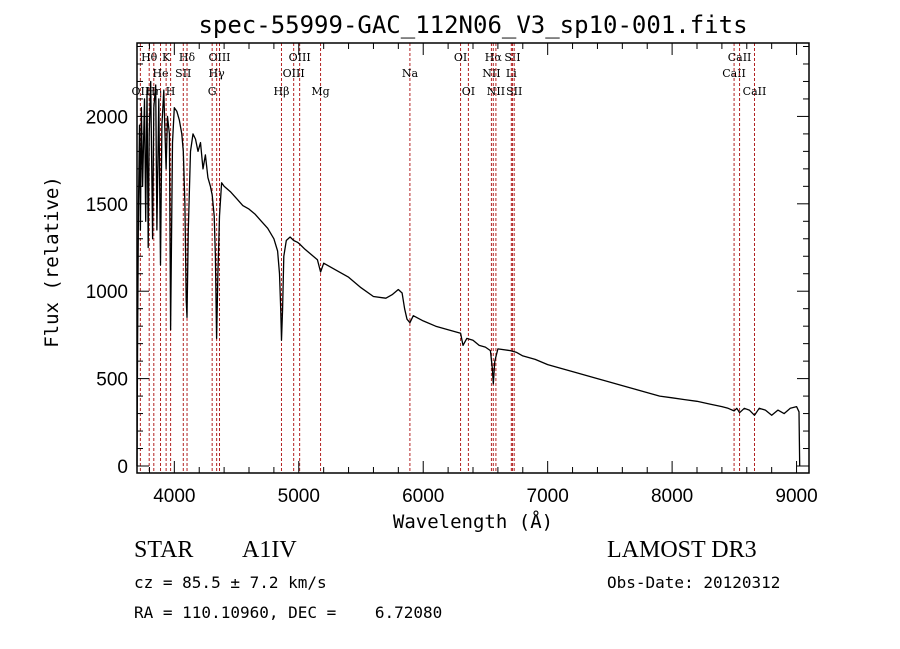 The height and width of the screenshot is (649, 900). Describe the element at coordinates (410, 73) in the screenshot. I see `line-marker-label: Na` at that location.